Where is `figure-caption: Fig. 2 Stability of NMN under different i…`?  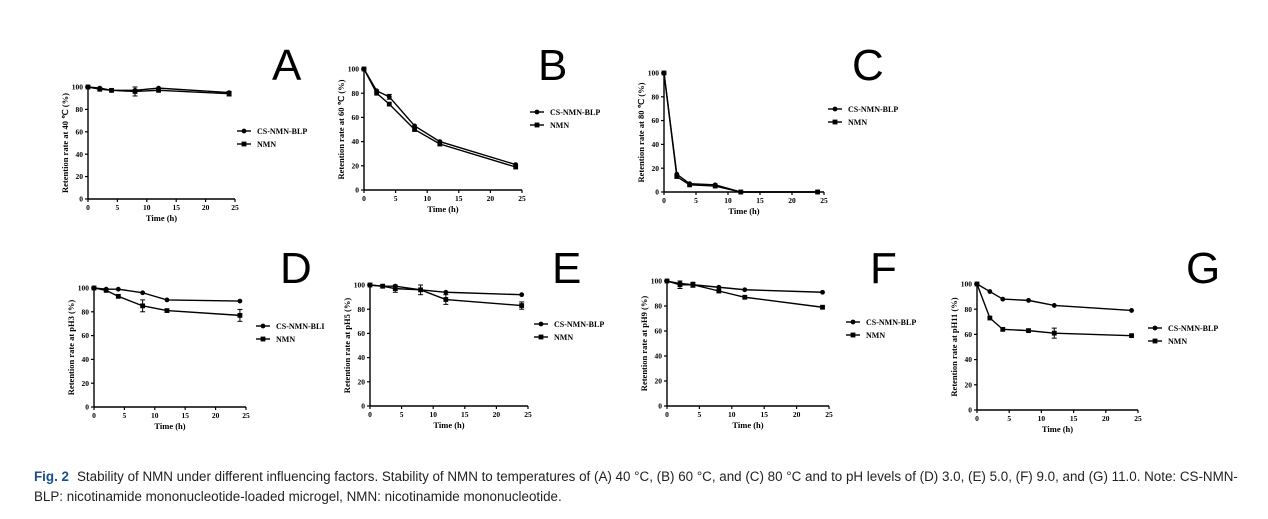
figure-caption: Fig. 2 Stability of NMN under different i… is located at coordinates (639, 487).